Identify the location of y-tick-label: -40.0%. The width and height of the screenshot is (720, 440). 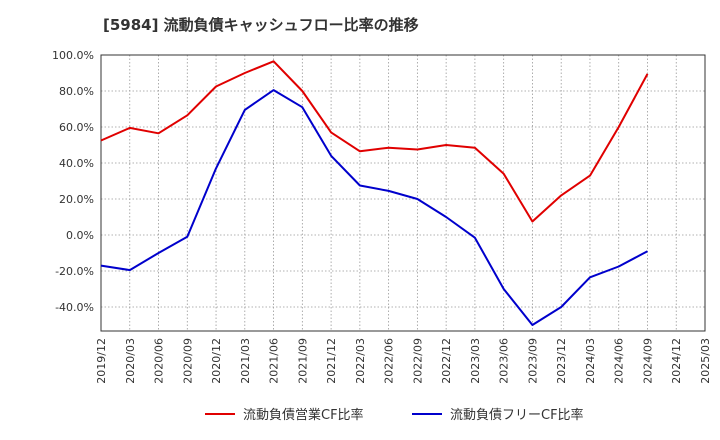
(74, 307).